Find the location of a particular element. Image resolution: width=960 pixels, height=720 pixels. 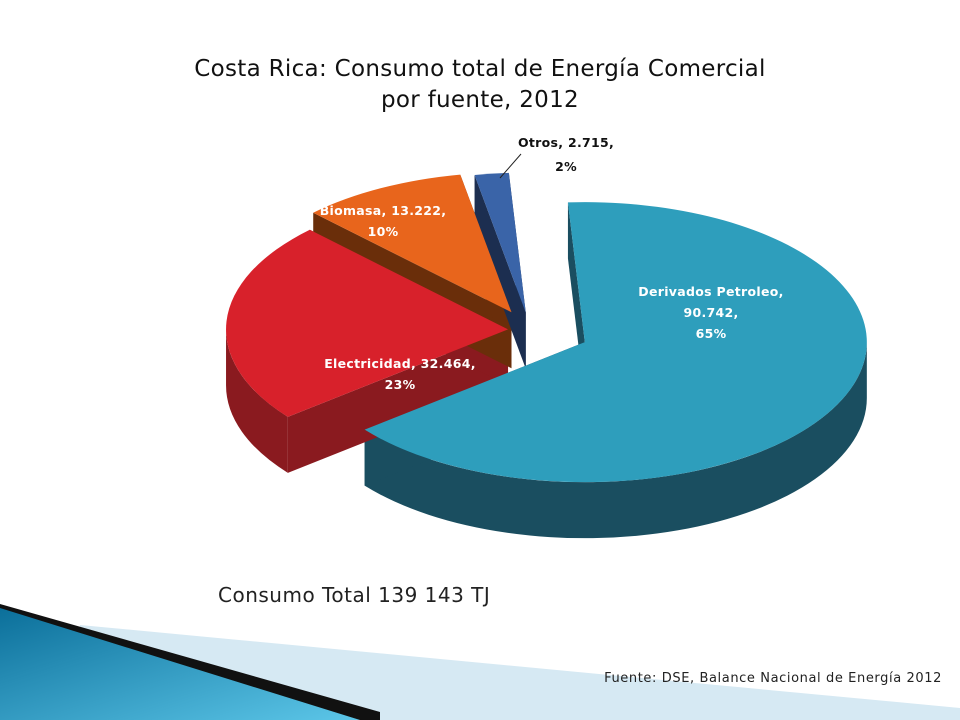

slice-label-electricidad-1: Electricidad, 32.464, is located at coordinates (400, 363).